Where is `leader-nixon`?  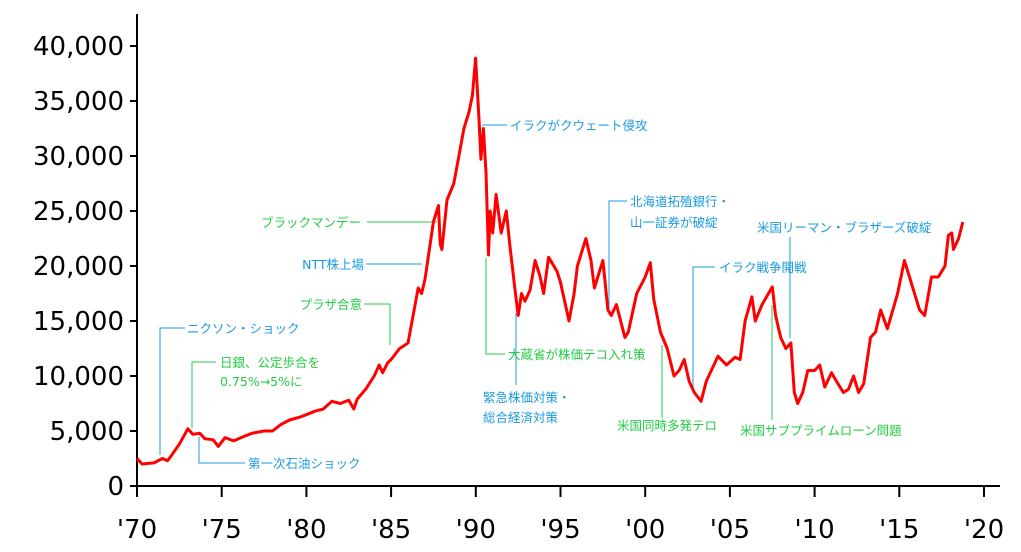
leader-nixon is located at coordinates (172, 391).